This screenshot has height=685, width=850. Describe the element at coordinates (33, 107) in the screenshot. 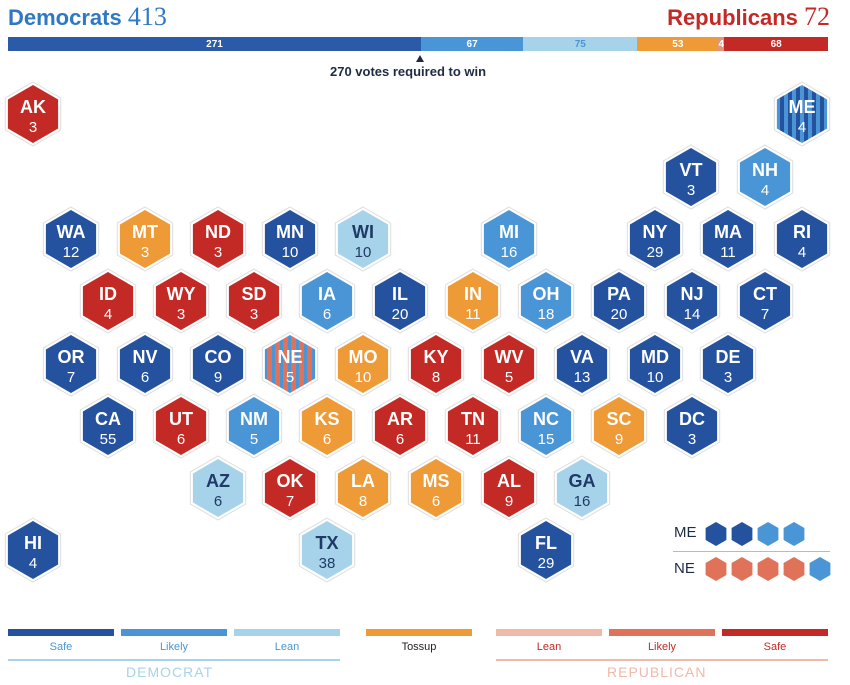

I see `state-abbr: AK` at that location.